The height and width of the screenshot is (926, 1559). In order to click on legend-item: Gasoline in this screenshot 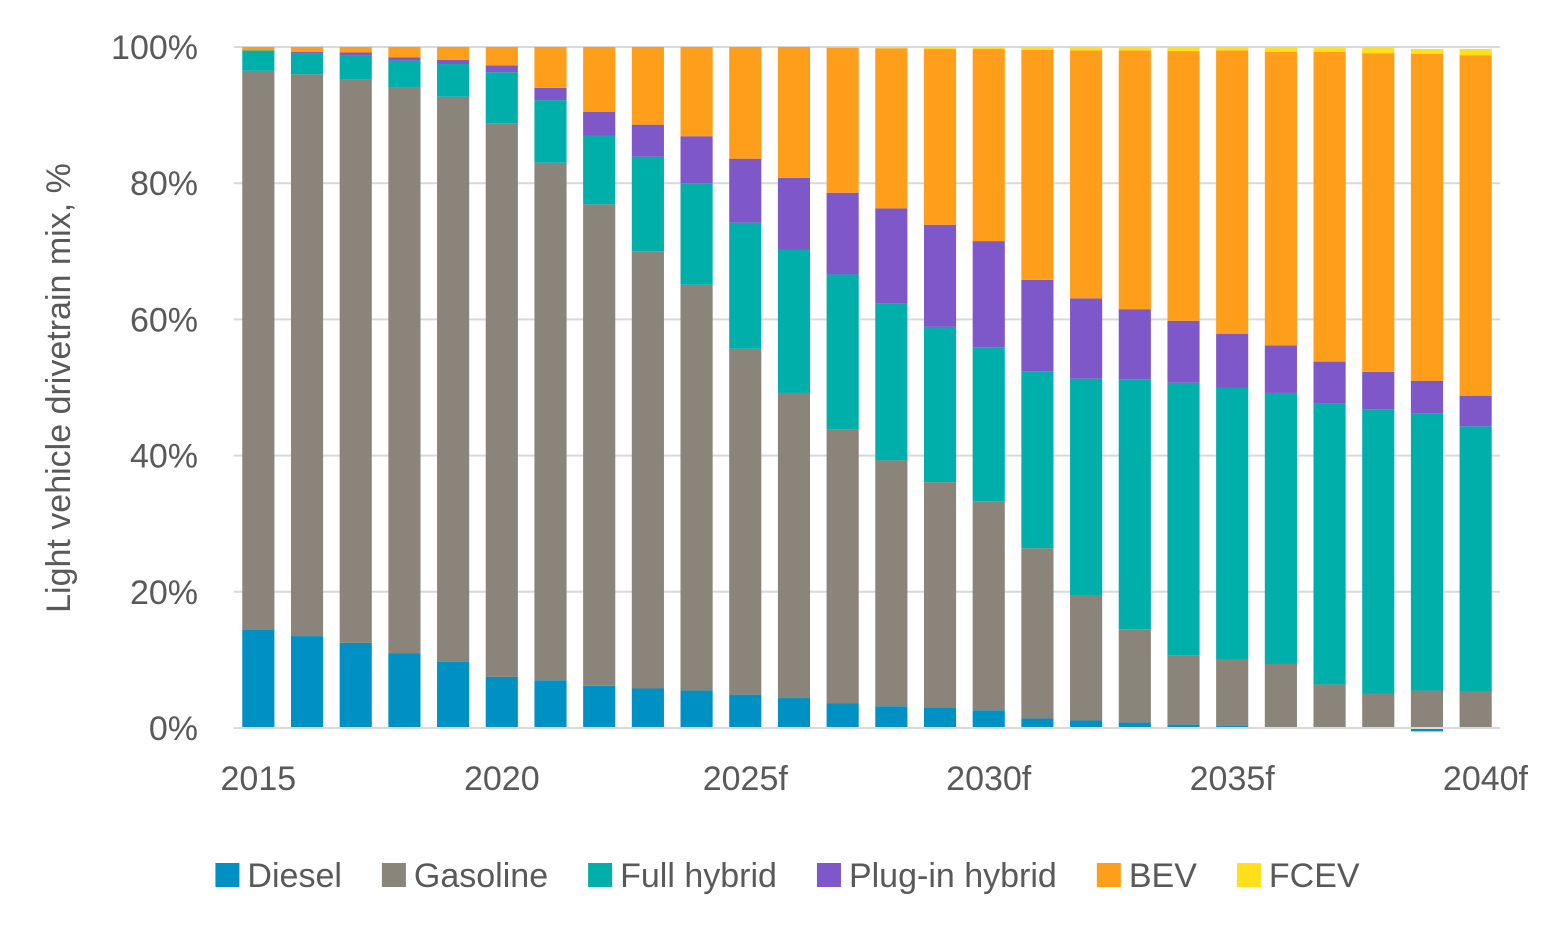, I will do `click(464, 876)`.